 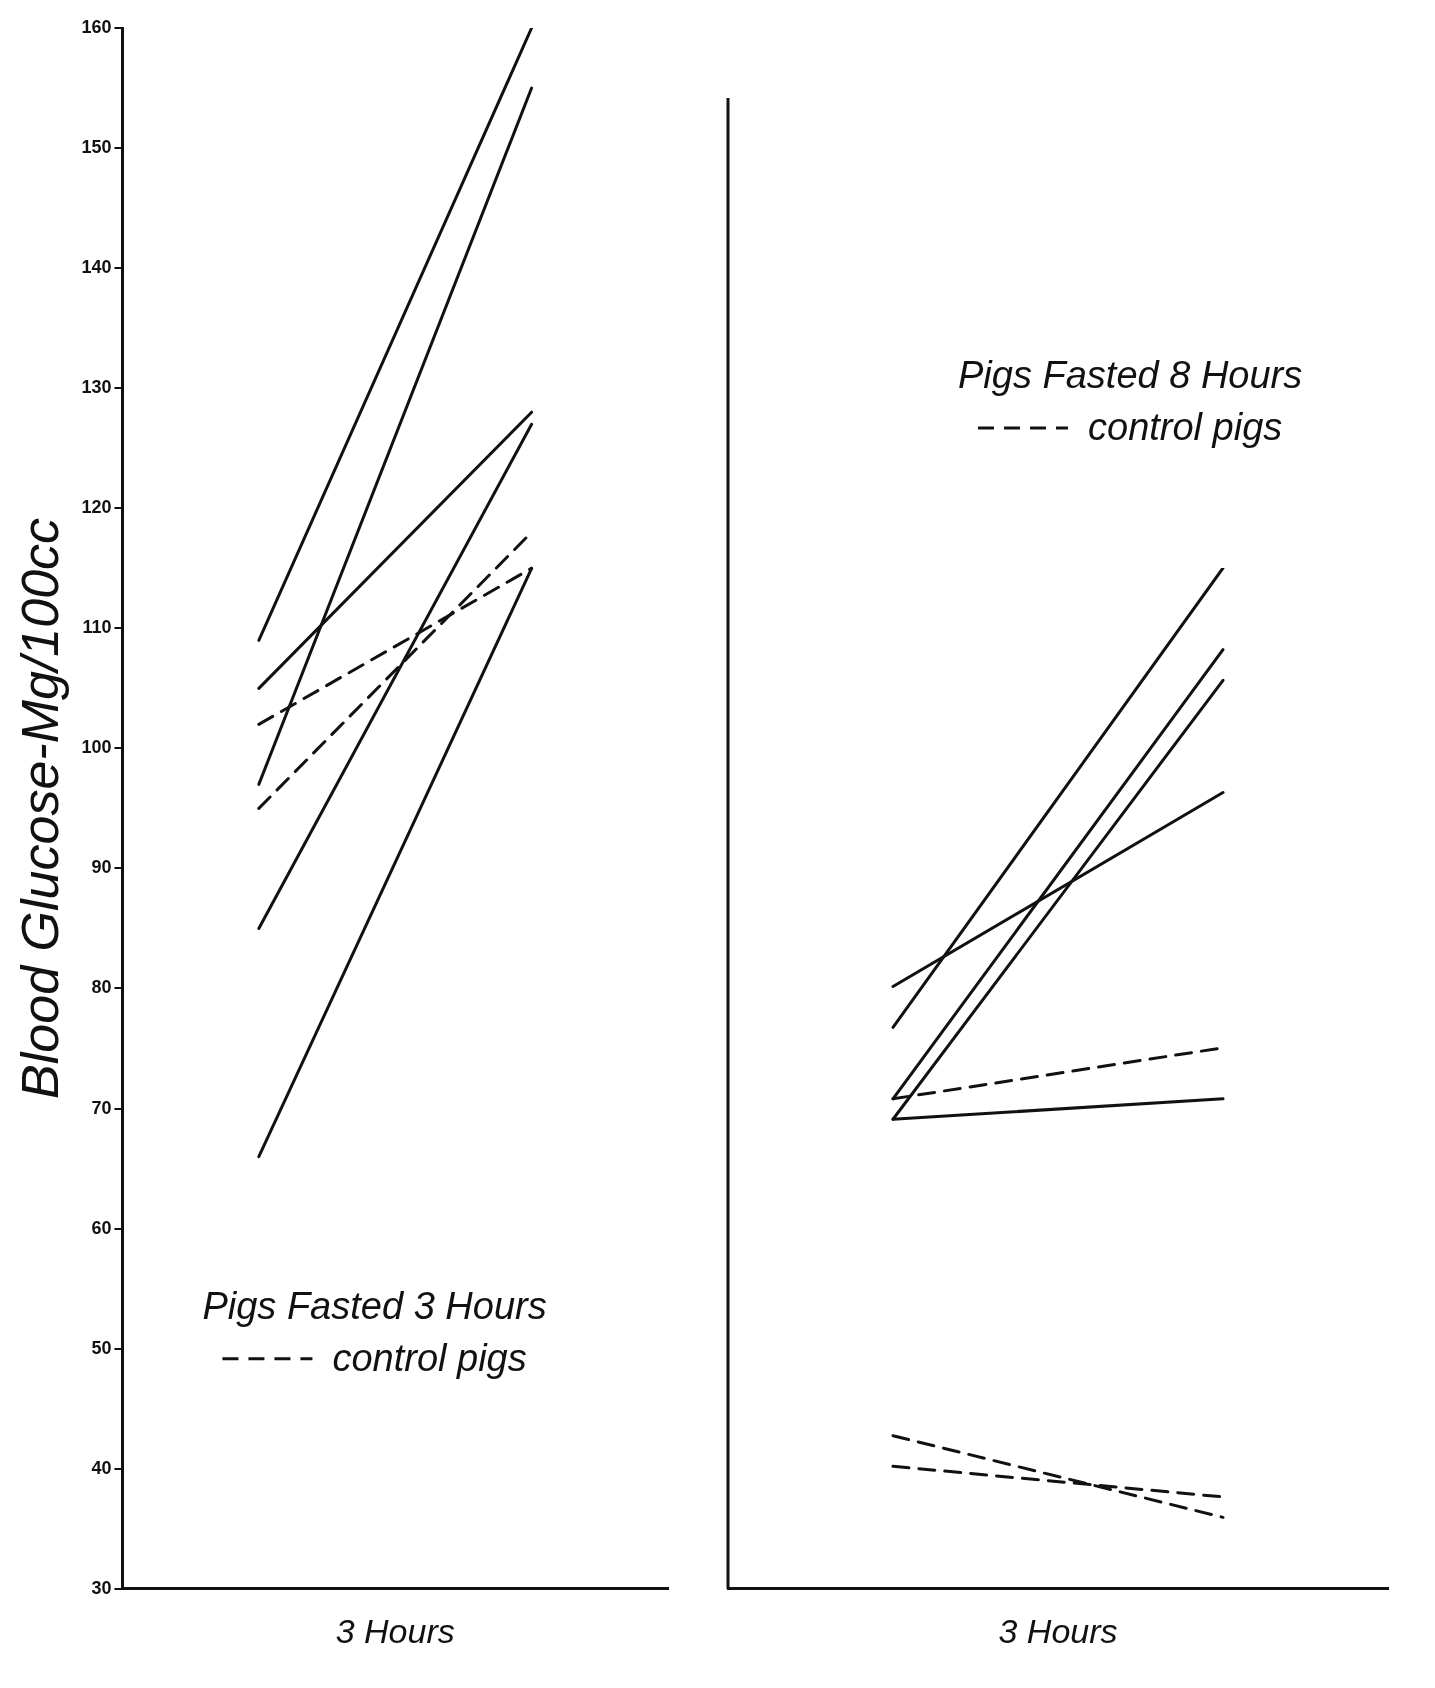 I want to click on chart-title: Pigs Fasted 8 Hours, so click(x=1130, y=375).